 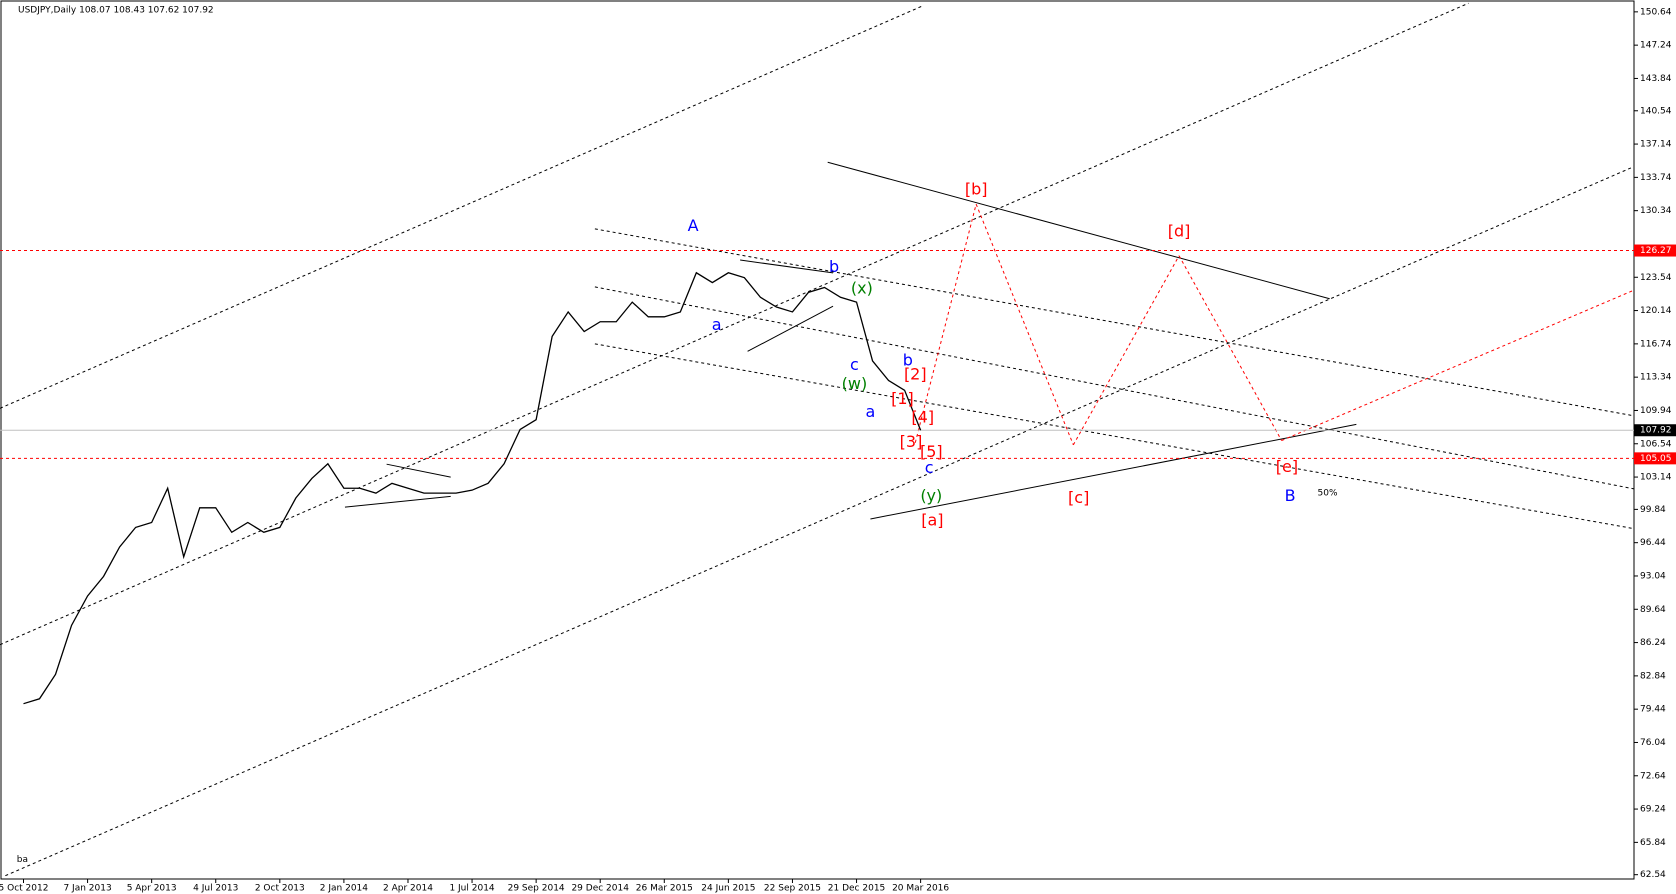 I want to click on x-tick-label: 2 Jan 2014, so click(x=344, y=889).